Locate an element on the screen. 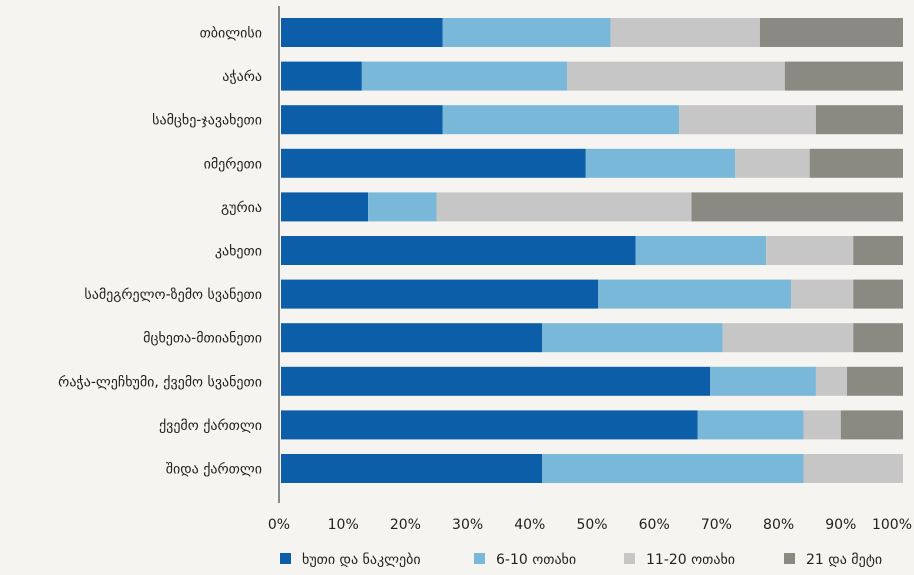 Image resolution: width=914 pixels, height=575 pixels. category-label: ქვემო ქართლი is located at coordinates (210, 425).